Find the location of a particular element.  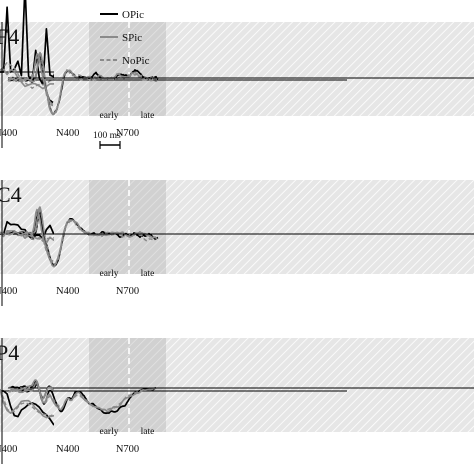

legend-label-opic: OPic is located at coordinates (133, 15).